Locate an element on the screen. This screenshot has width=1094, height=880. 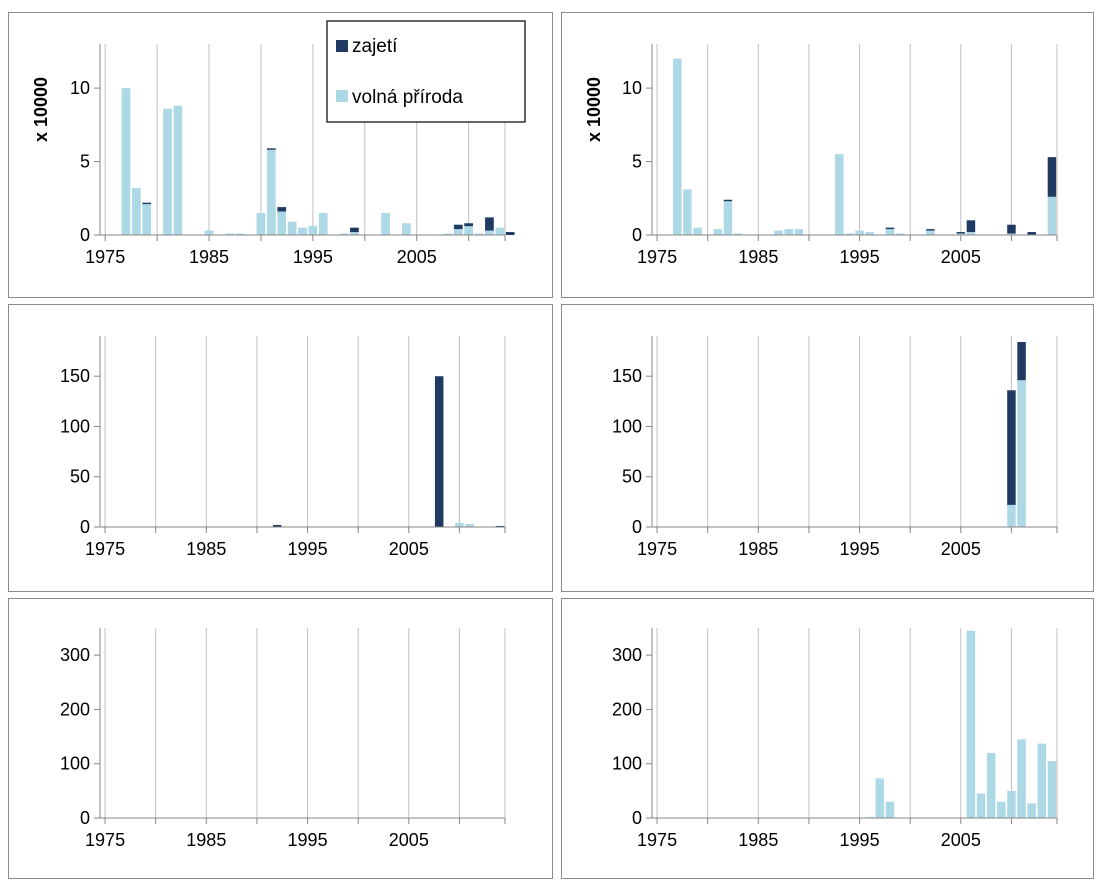
legend-label-wild: volná příroda is located at coordinates (407, 97).